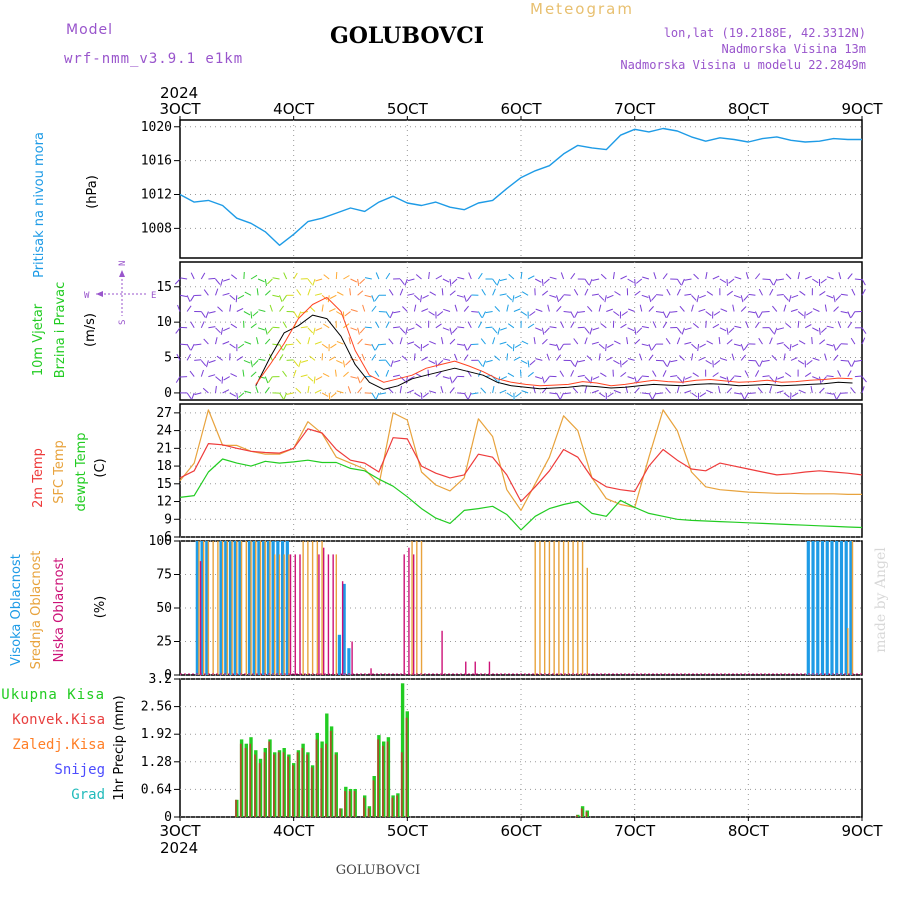  What do you see at coordinates (408, 831) in the screenshot?
I see `bottom-date-tick-label: 5OCT` at bounding box center [408, 831].